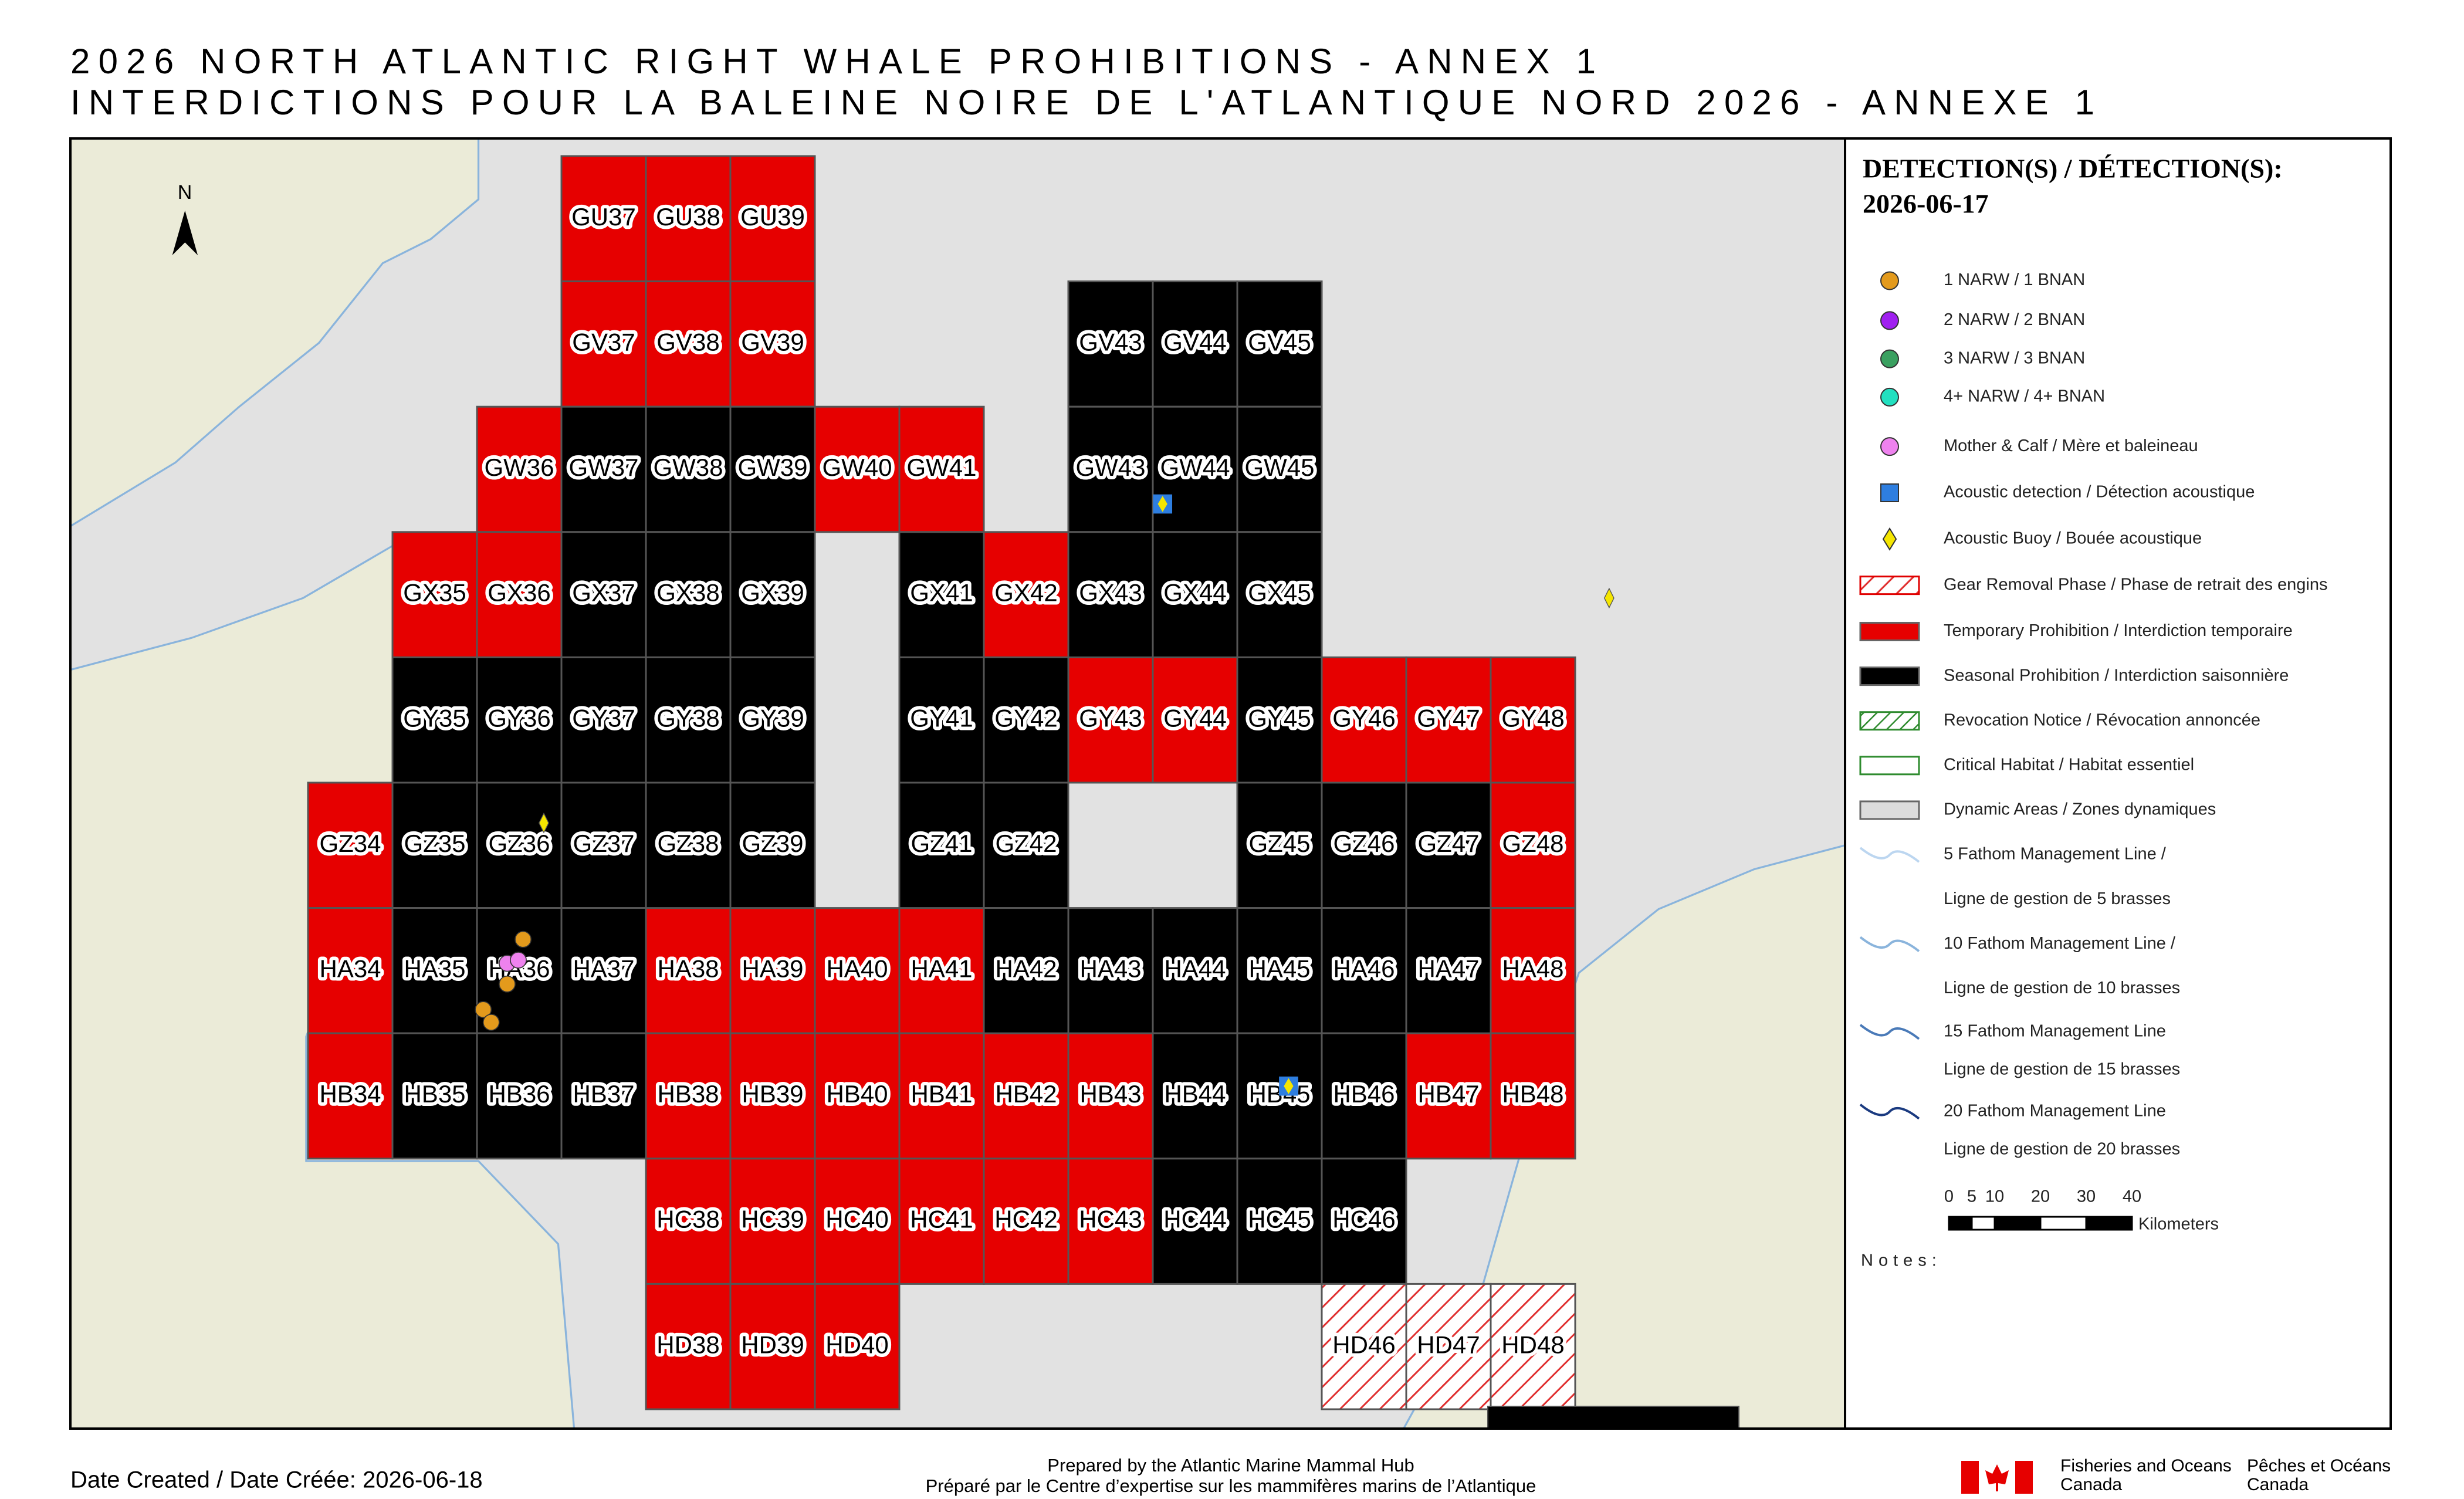  I want to click on cell-label: GZ34, so click(350, 843).